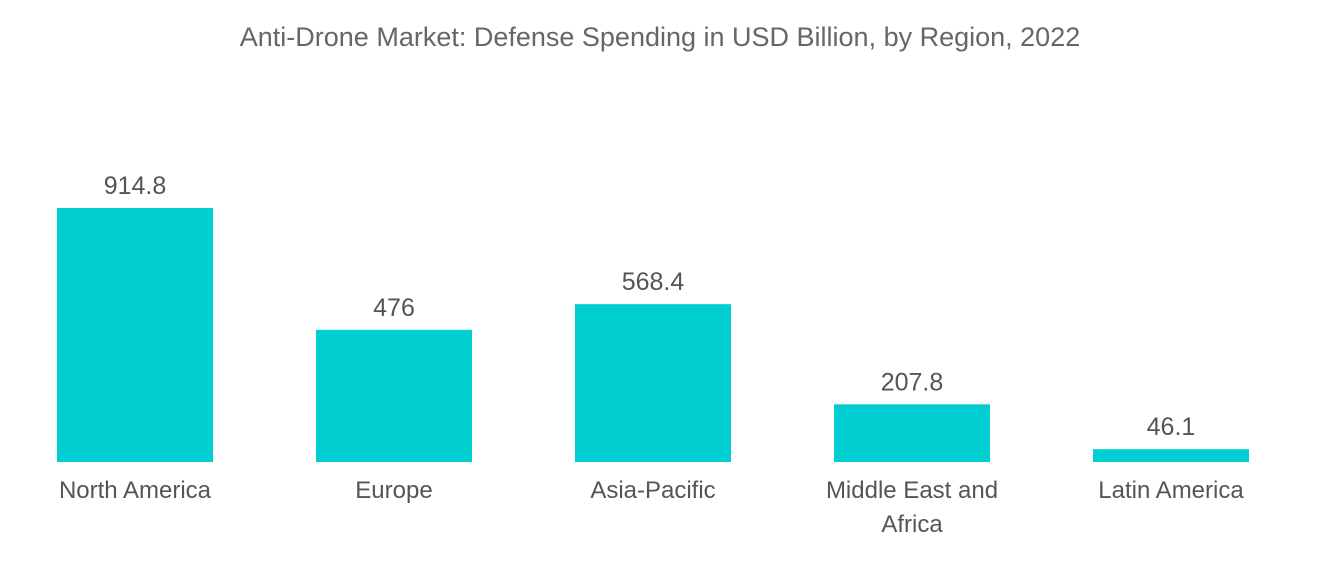  Describe the element at coordinates (394, 308) in the screenshot. I see `value-label-europe: 476` at that location.